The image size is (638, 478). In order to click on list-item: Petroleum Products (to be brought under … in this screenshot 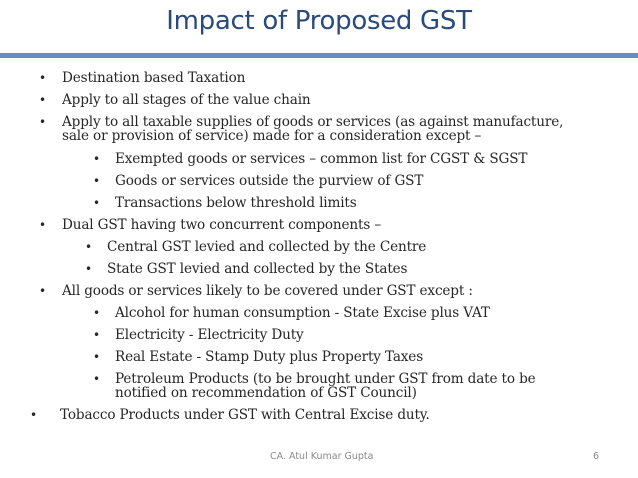, I will do `click(325, 379)`.